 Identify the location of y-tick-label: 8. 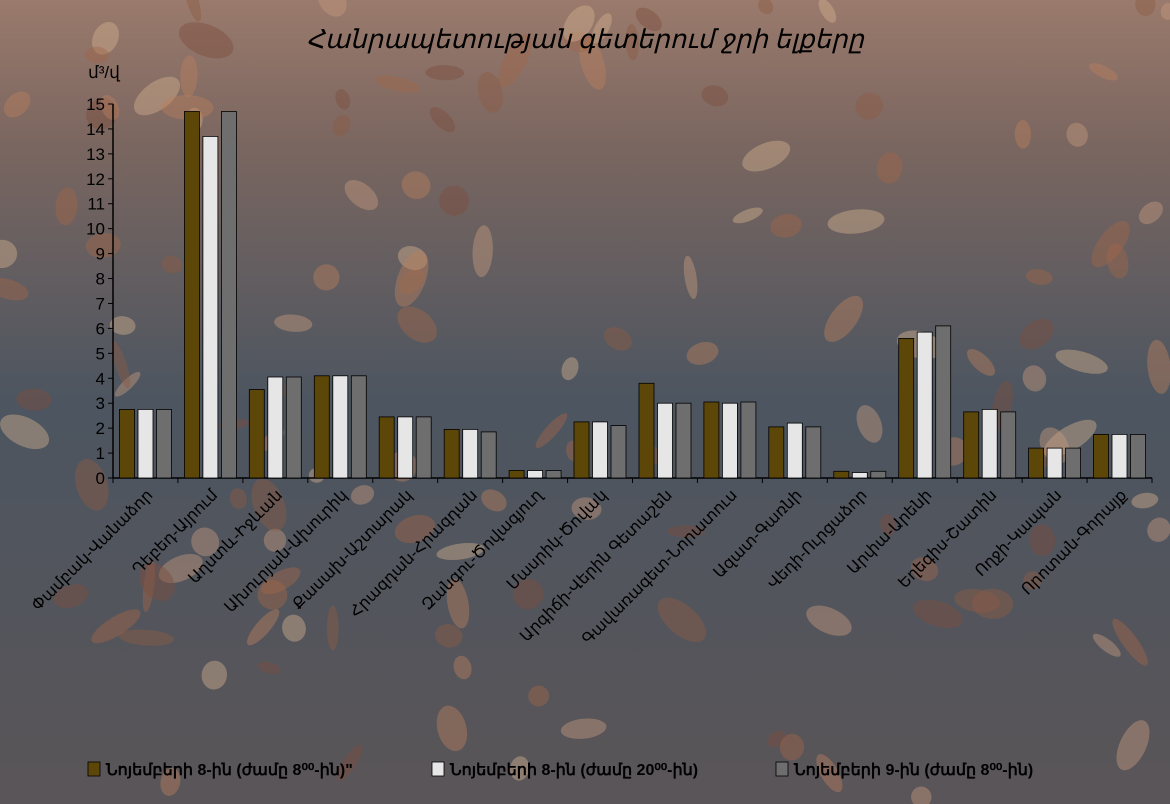
(100, 279).